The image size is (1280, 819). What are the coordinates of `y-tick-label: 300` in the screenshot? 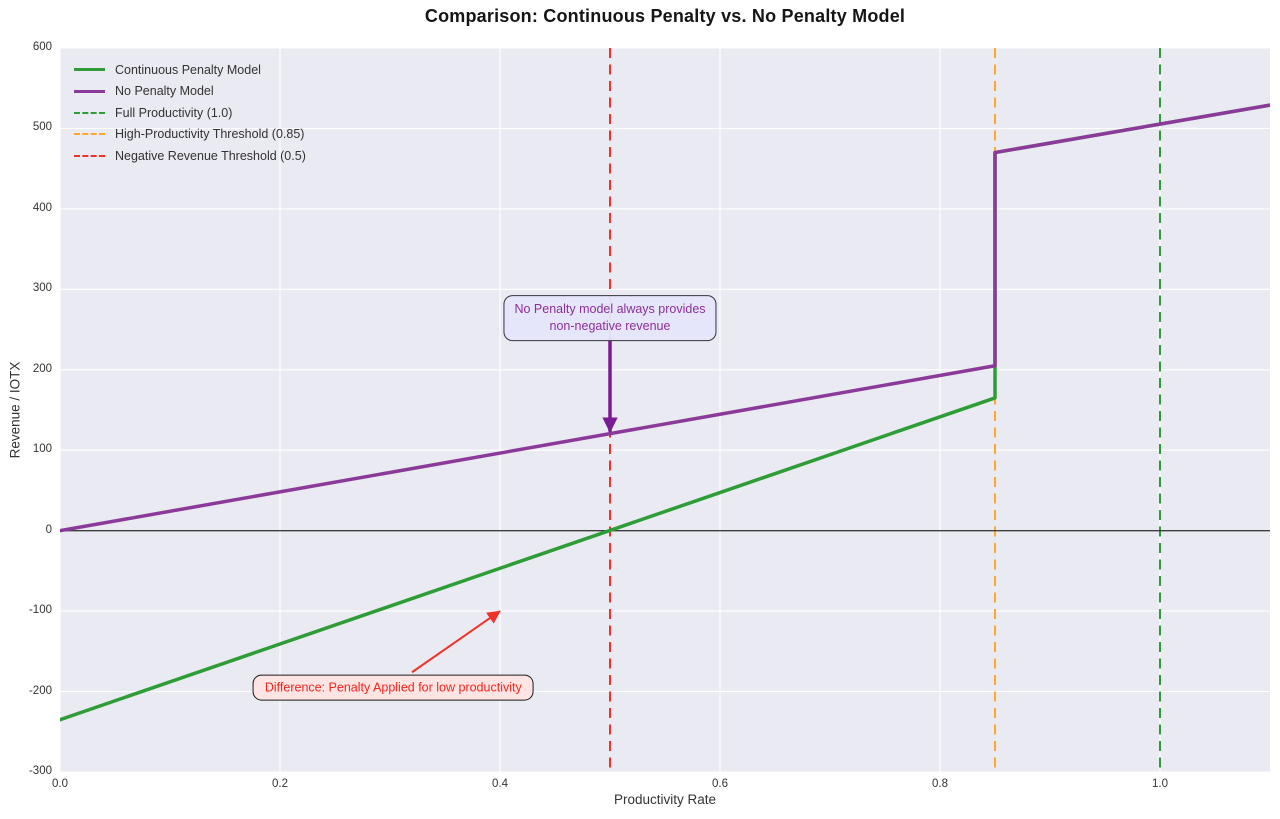 It's located at (42, 288).